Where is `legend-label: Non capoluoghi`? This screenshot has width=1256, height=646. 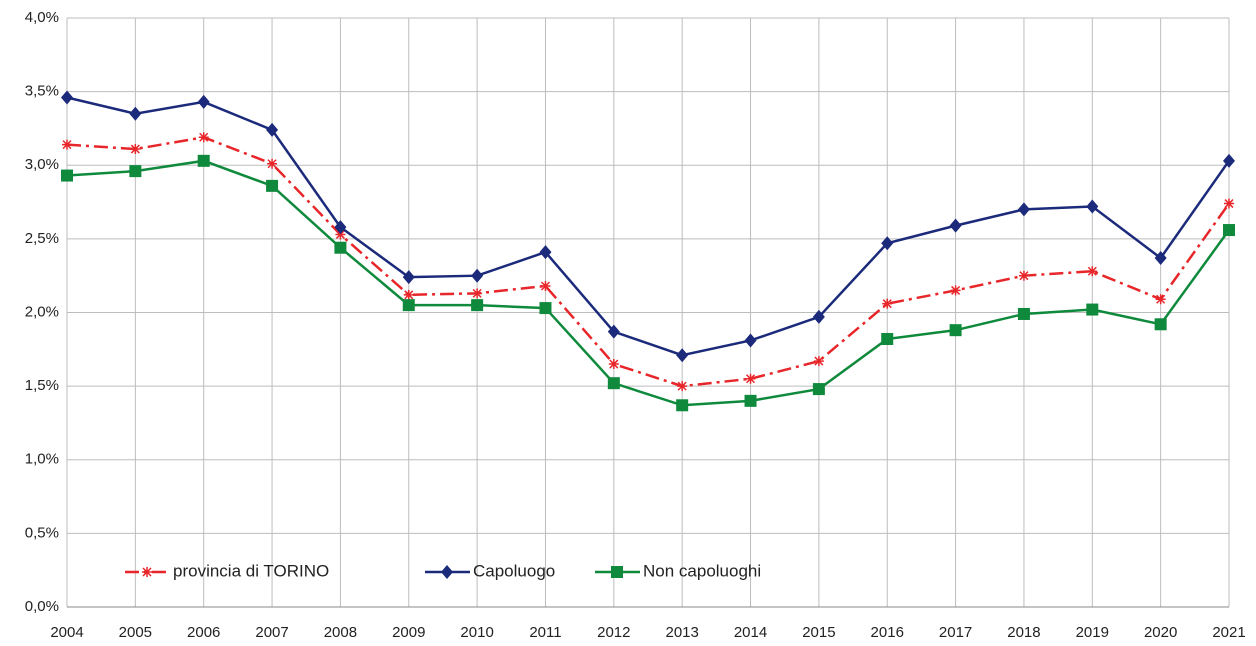 legend-label: Non capoluoghi is located at coordinates (702, 570).